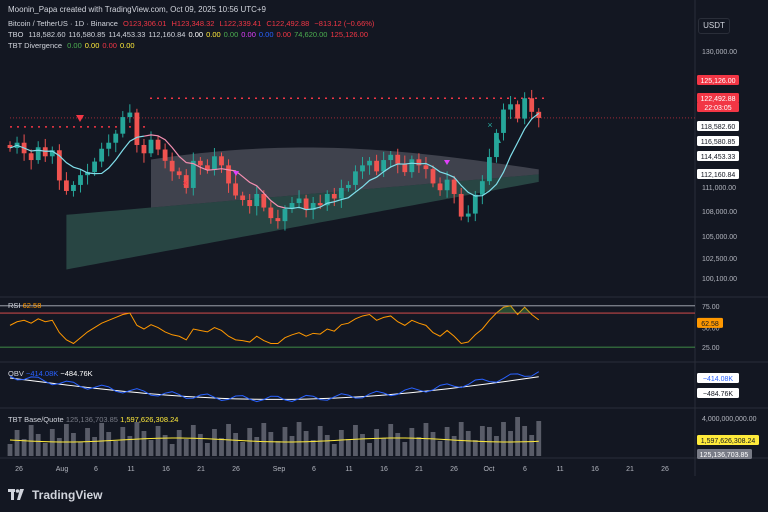 The width and height of the screenshot is (768, 512). I want to click on obv-tag-1: −414.08K, so click(718, 379).